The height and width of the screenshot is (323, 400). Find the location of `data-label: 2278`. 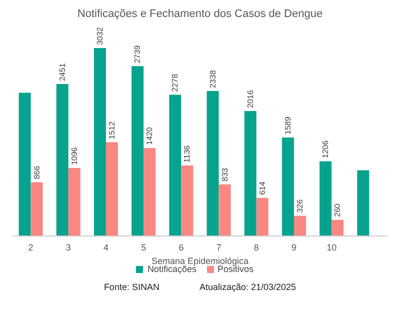

data-label: 2278 is located at coordinates (175, 82).